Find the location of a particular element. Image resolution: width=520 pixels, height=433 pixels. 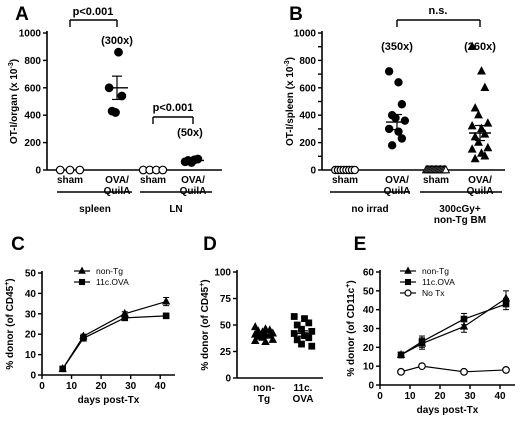

y-tick-label: 40 is located at coordinates (369, 310).